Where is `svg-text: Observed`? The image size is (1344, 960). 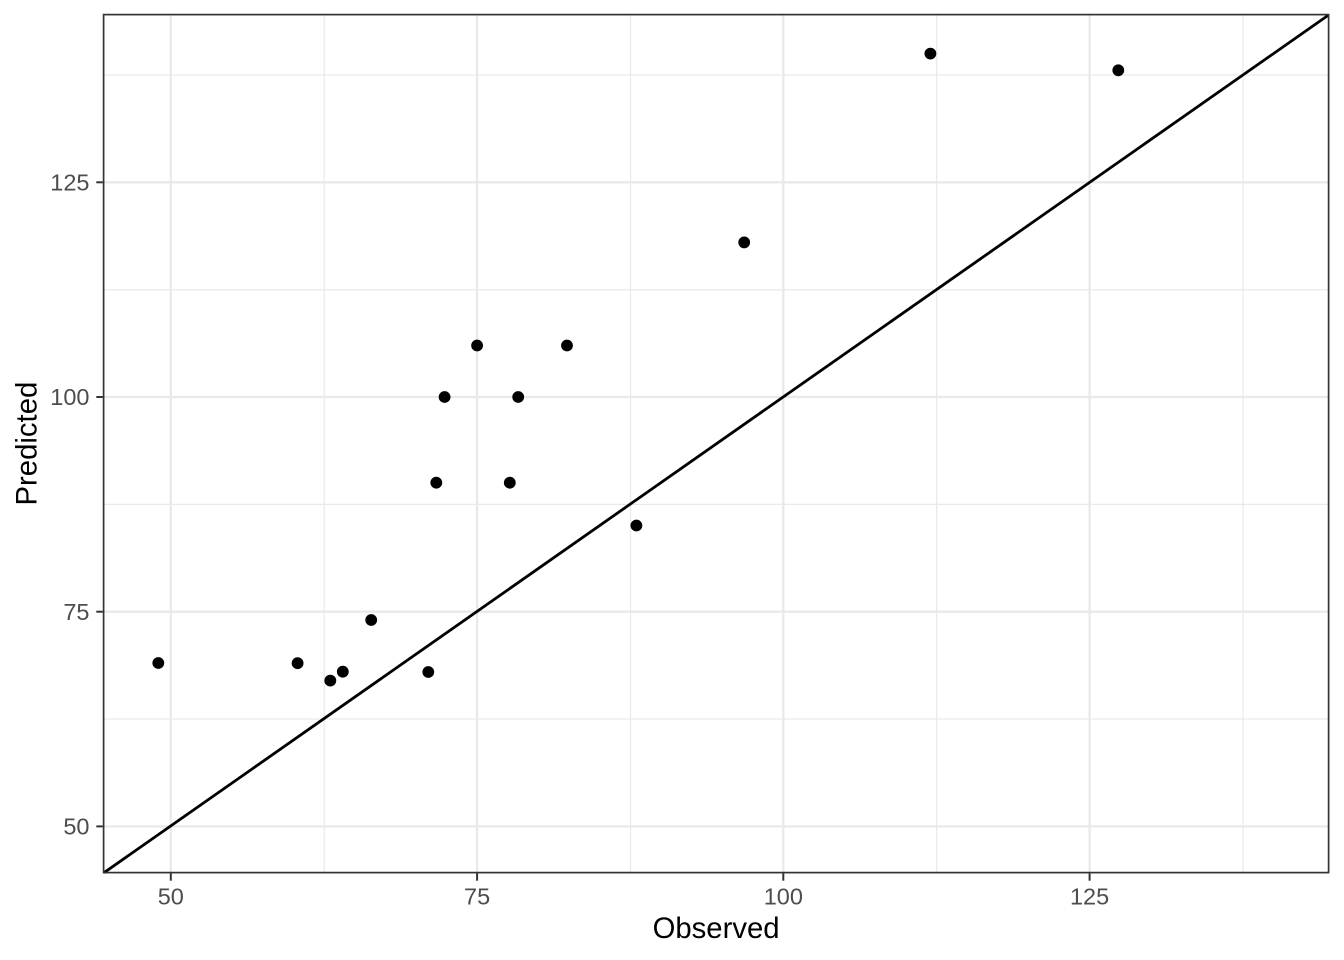
svg-text: Observed is located at coordinates (716, 928).